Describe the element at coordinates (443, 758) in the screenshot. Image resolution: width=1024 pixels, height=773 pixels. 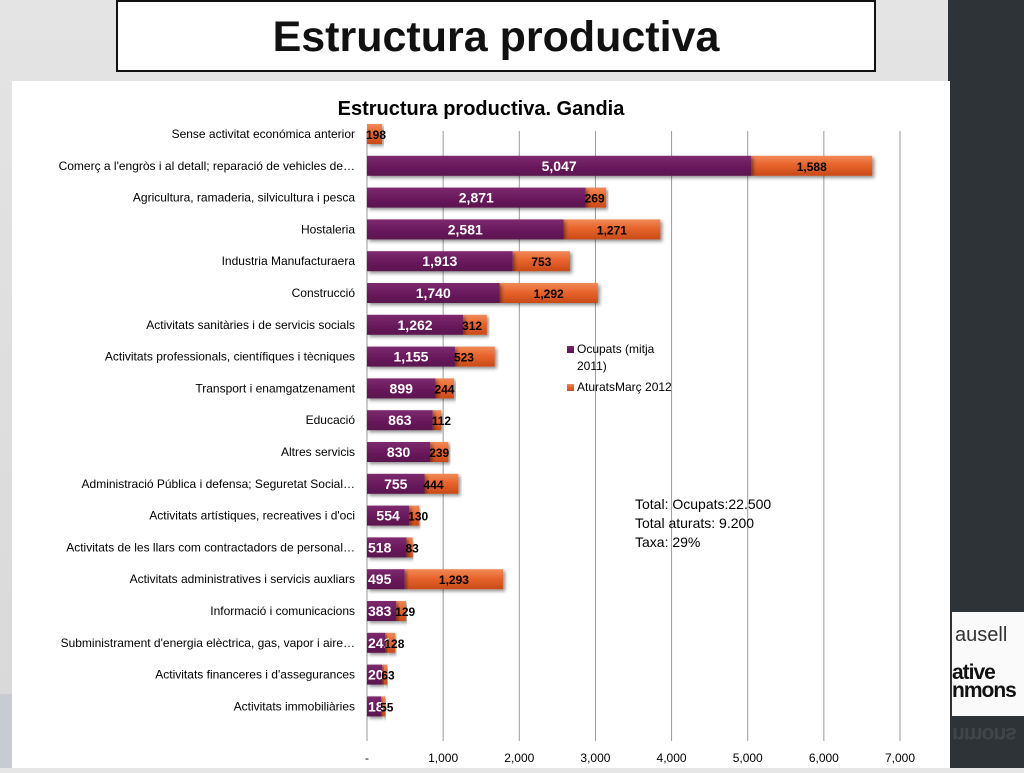
I see `x-tick-label: 1,000` at that location.